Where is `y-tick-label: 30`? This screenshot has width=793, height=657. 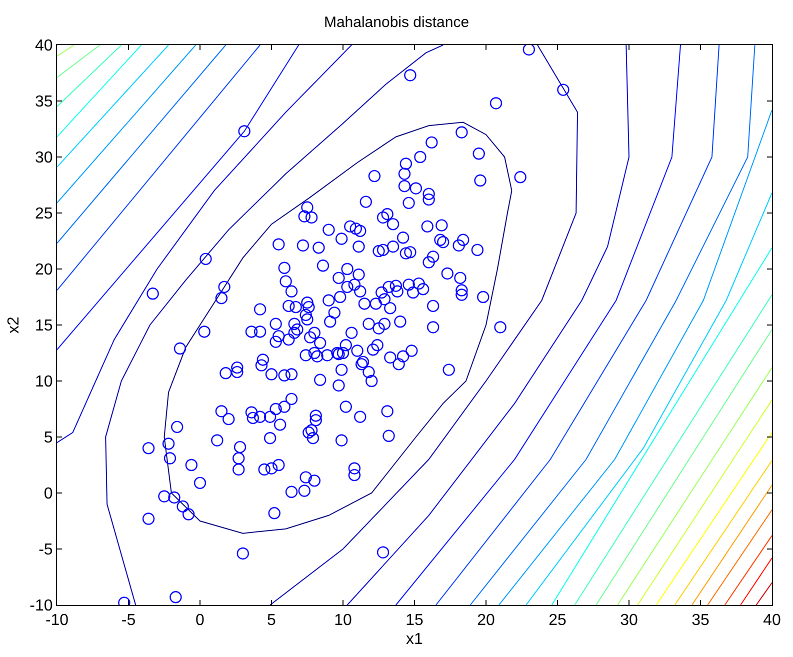 y-tick-label: 30 is located at coordinates (44, 158).